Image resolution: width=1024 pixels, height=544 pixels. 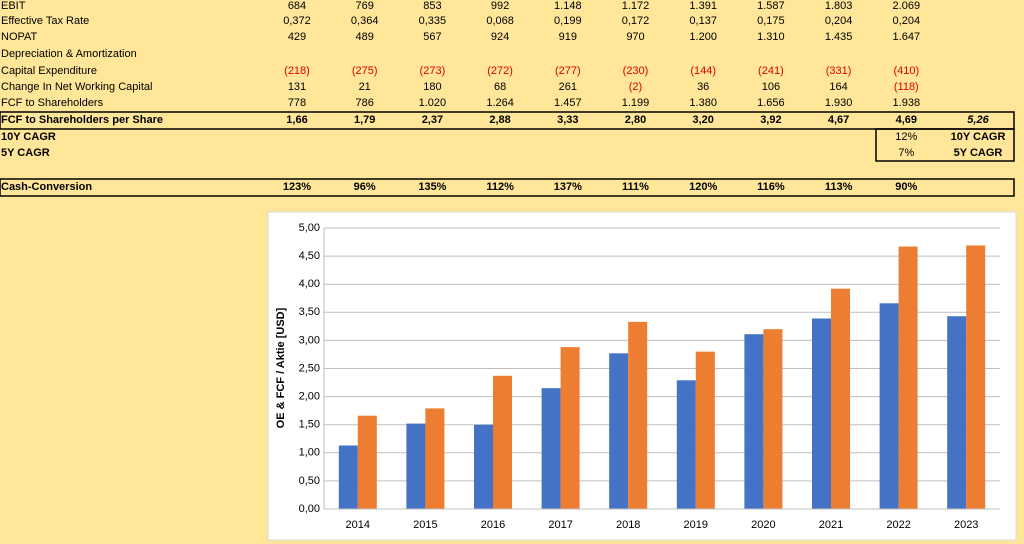 What do you see at coordinates (432, 187) in the screenshot?
I see `cell: 135%` at bounding box center [432, 187].